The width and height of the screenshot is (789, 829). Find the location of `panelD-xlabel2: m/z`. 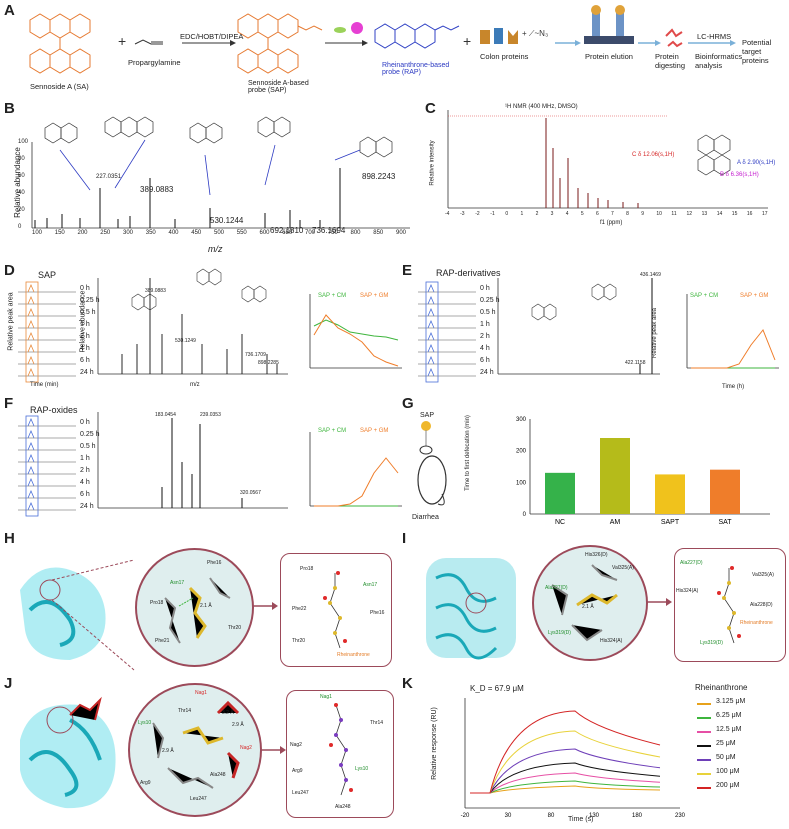

panelD-xlabel2: m/z is located at coordinates (195, 385).